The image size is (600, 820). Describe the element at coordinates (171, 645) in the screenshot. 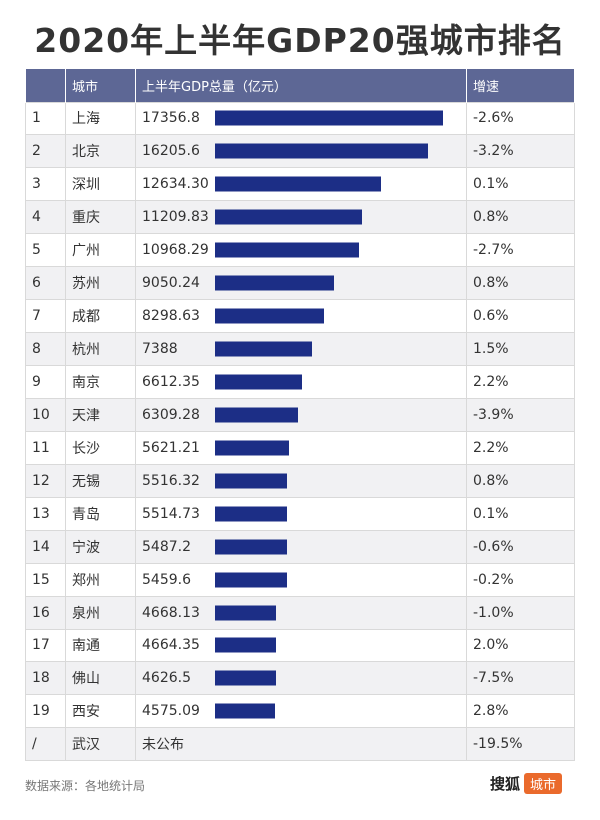

I see `gdp-value: 4664.35` at that location.